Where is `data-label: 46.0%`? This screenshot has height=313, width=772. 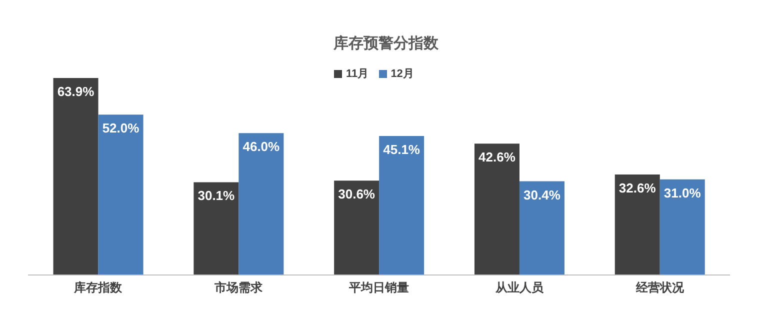
data-label: 46.0% is located at coordinates (261, 146).